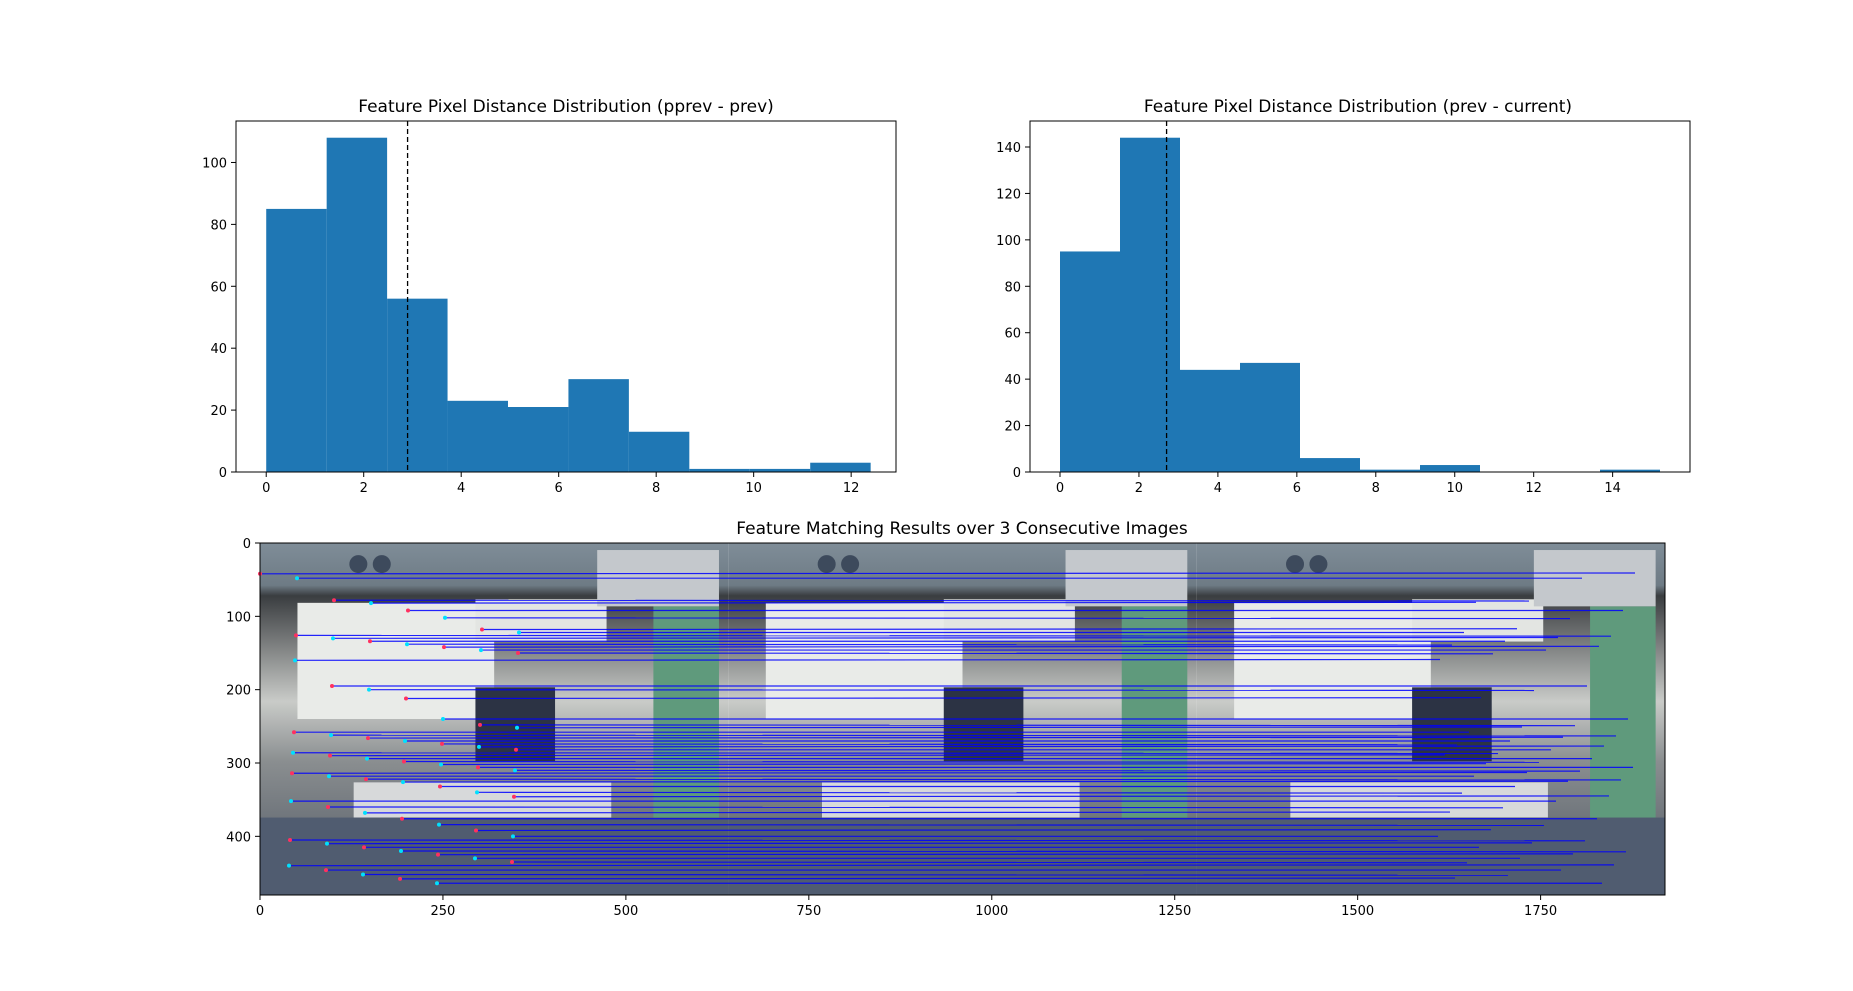 This screenshot has height=991, width=1853. What do you see at coordinates (826, 564) in the screenshot?
I see `figurine` at bounding box center [826, 564].